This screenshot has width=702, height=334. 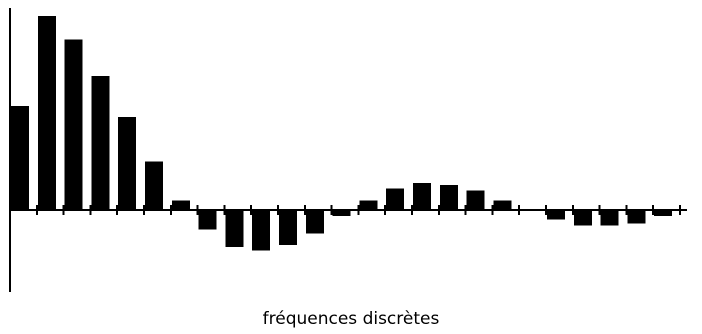 What do you see at coordinates (351, 319) in the screenshot?
I see `x-axis-label: fréquences discrètes` at bounding box center [351, 319].